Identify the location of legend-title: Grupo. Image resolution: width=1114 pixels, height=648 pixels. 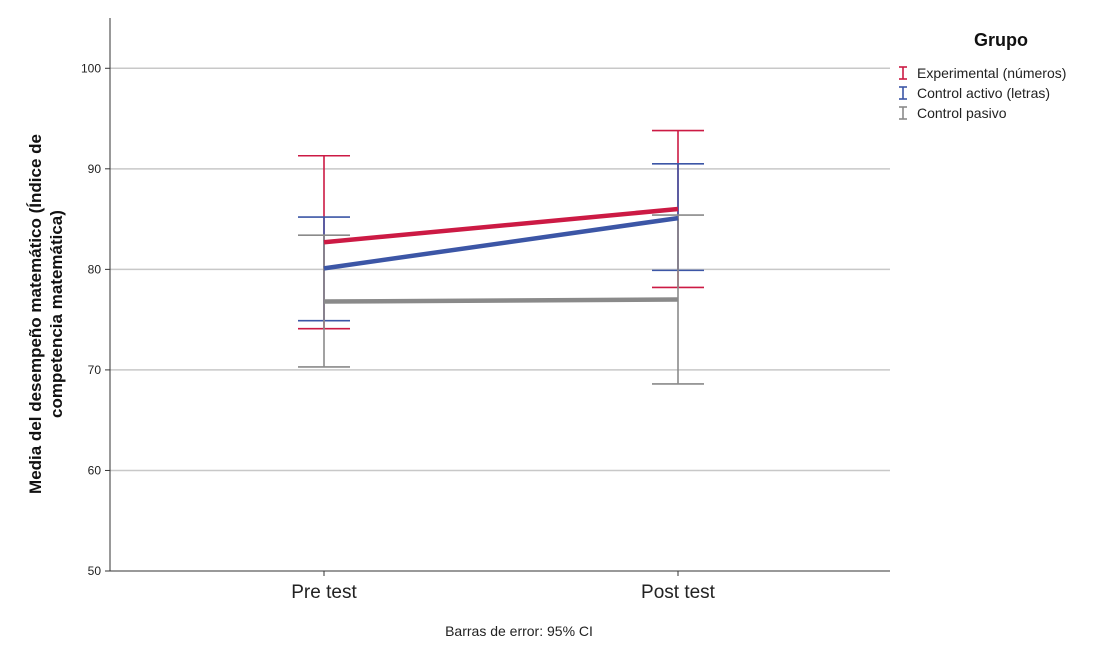
(1001, 40).